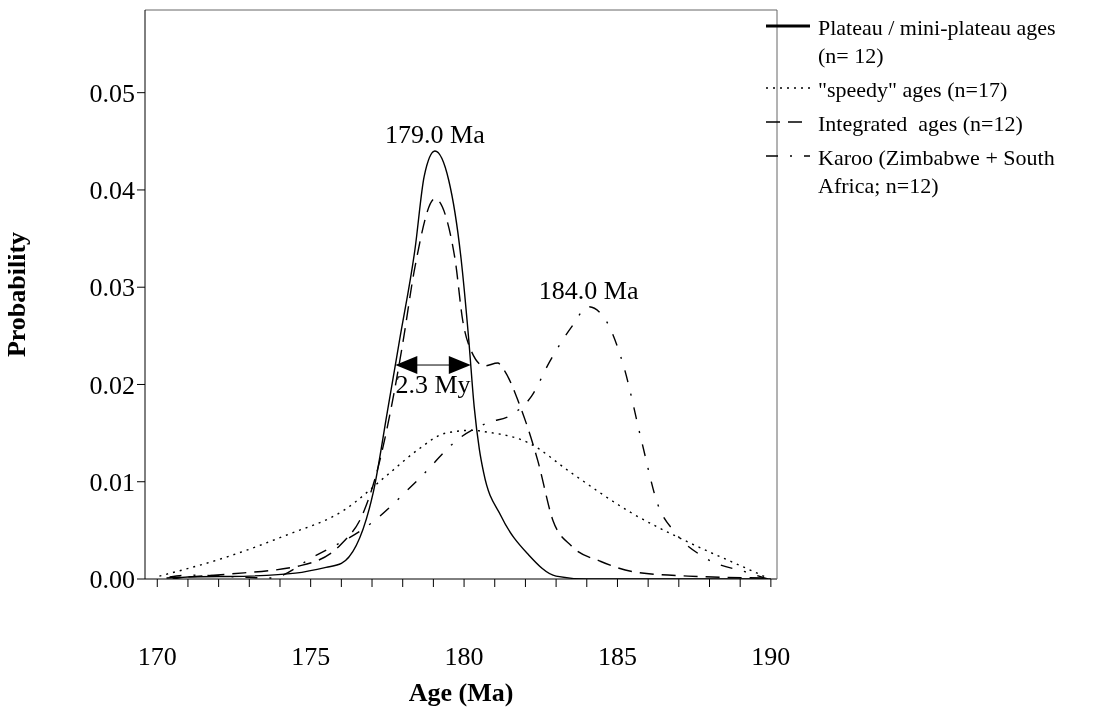 This screenshot has width=1098, height=715. What do you see at coordinates (112, 288) in the screenshot?
I see `y-tick-label: 0.03` at bounding box center [112, 288].